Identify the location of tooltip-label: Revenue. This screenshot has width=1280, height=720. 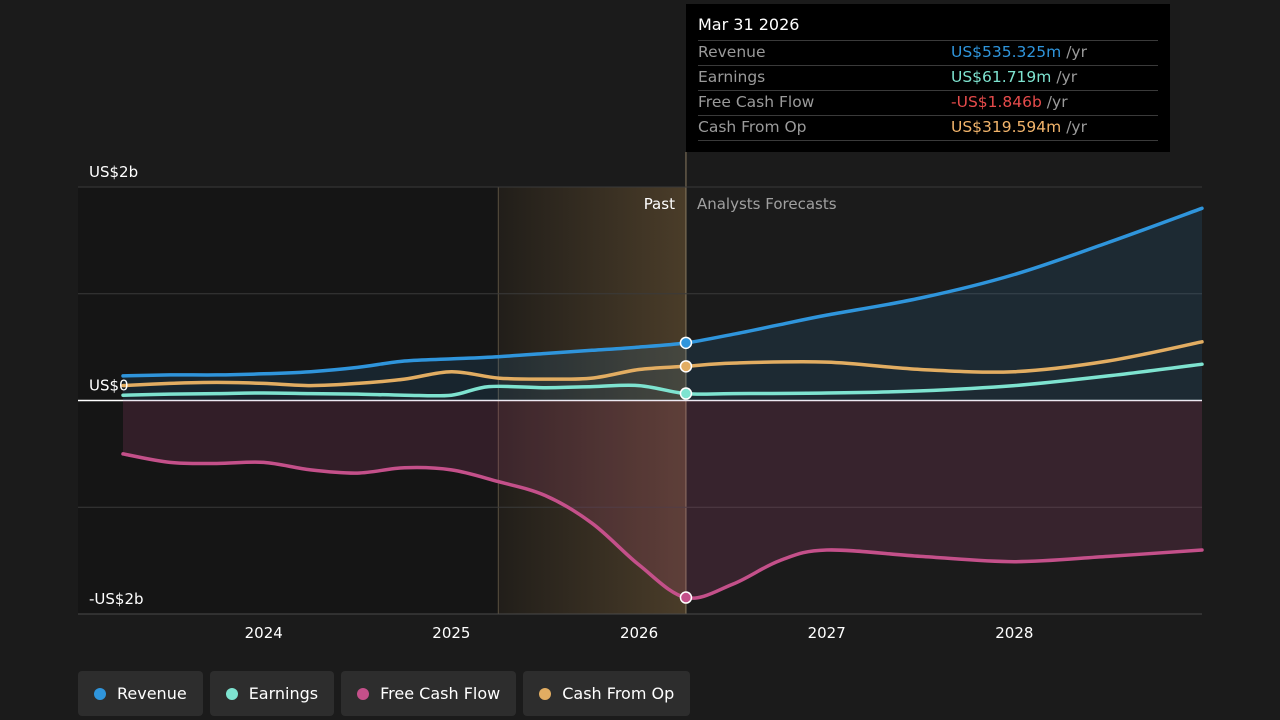
(732, 52).